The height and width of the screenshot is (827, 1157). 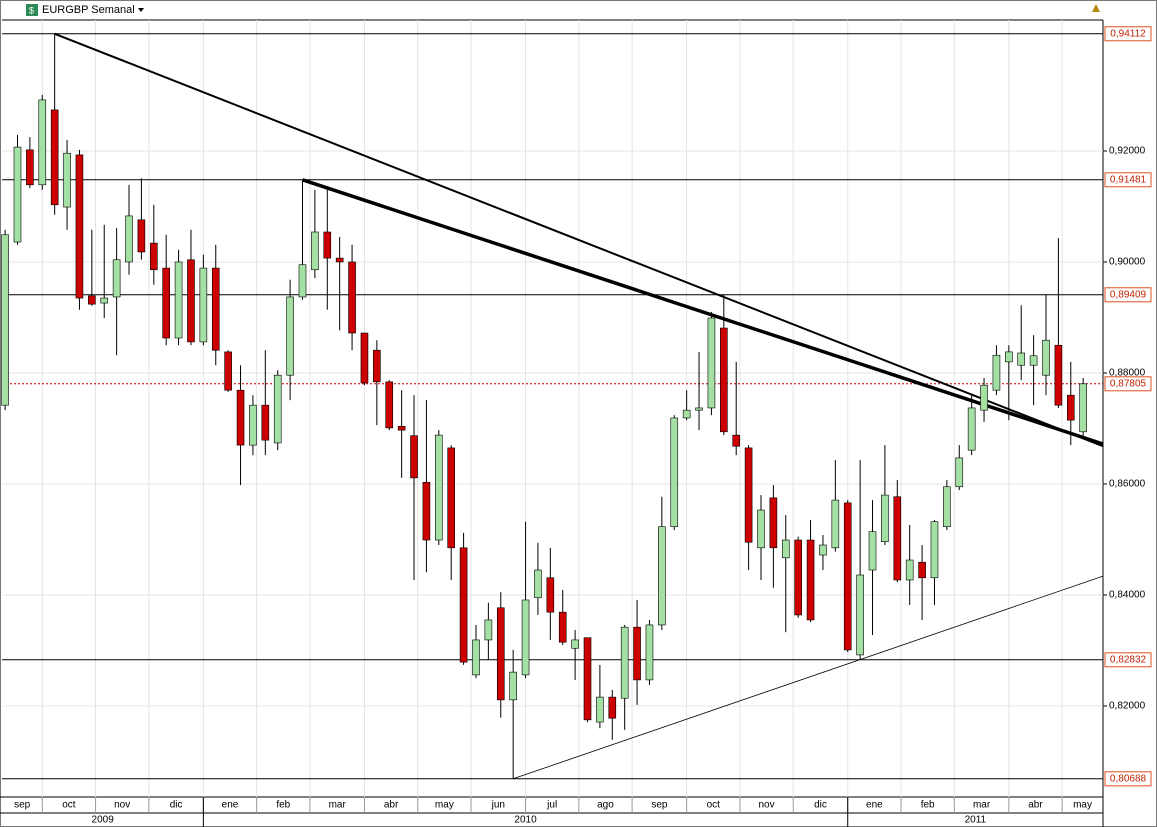 I want to click on symbol-icon, so click(x=32, y=10).